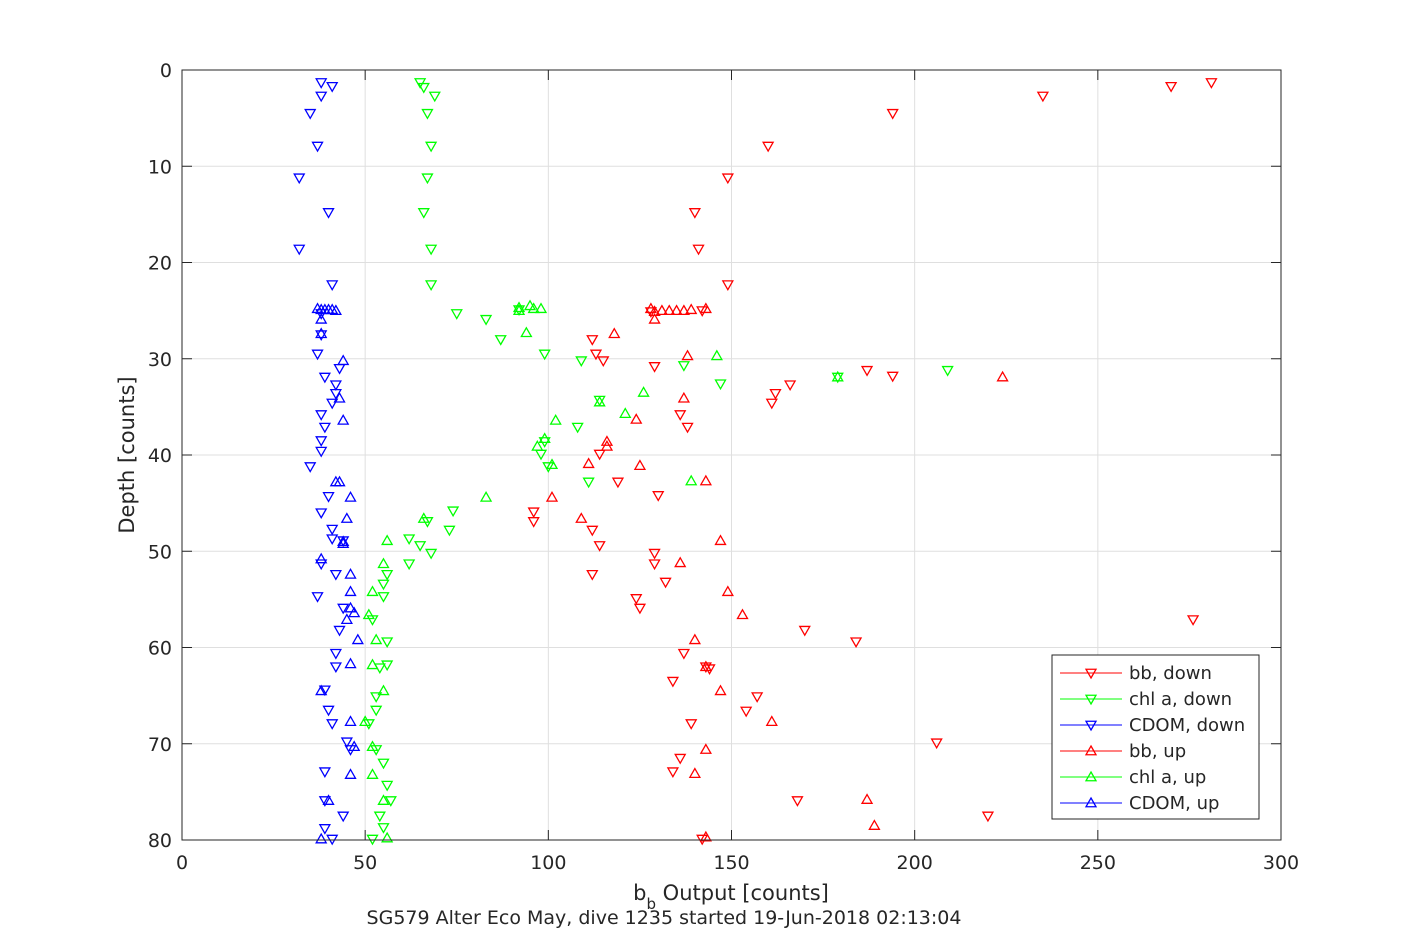 This screenshot has height=945, width=1417. What do you see at coordinates (1170, 673) in the screenshot?
I see `legend-label: bb, down` at bounding box center [1170, 673].